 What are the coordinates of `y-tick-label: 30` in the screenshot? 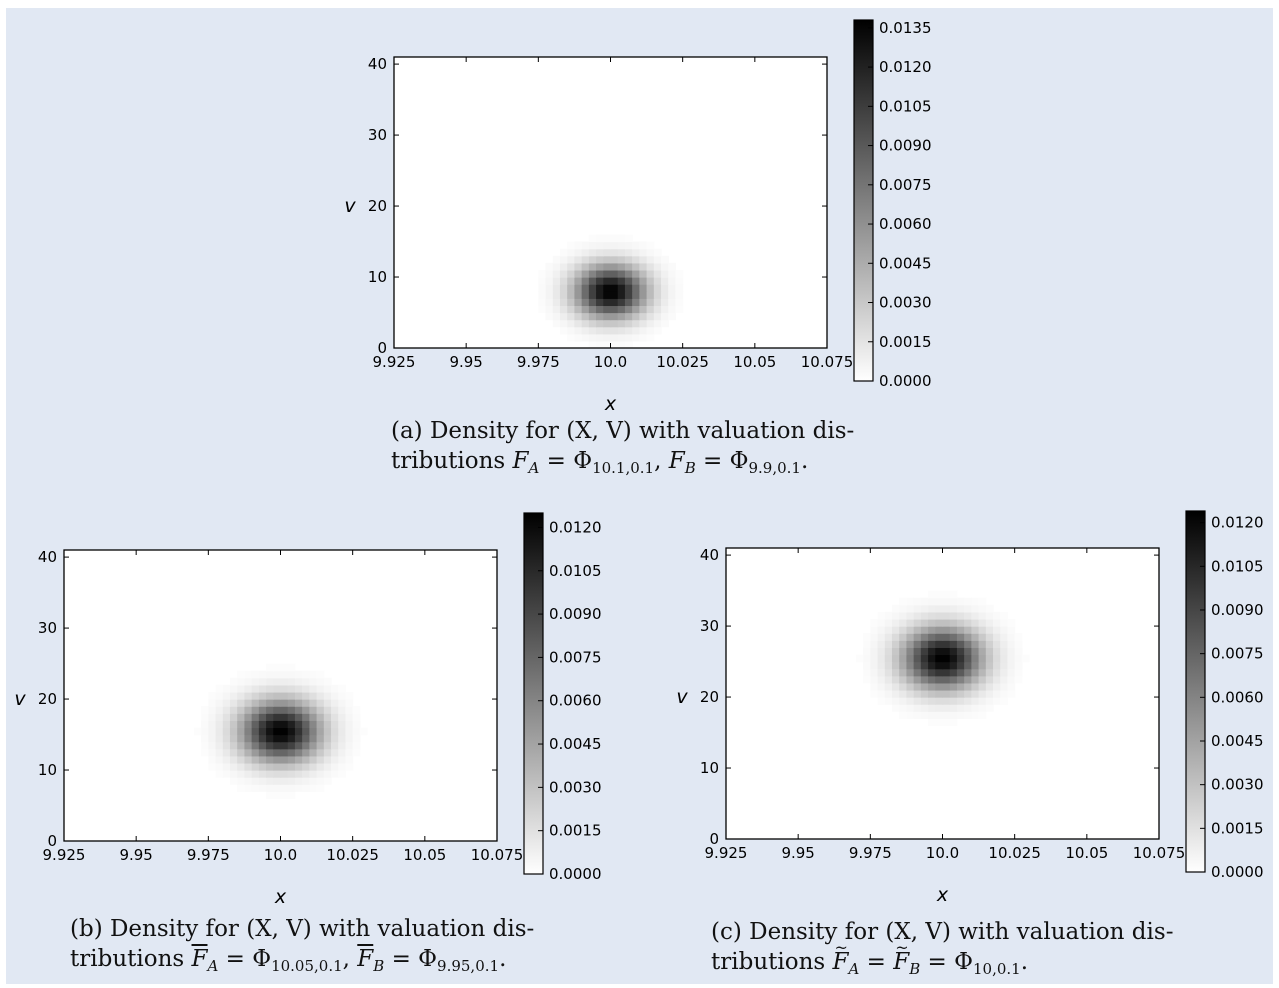 It's located at (377, 135).